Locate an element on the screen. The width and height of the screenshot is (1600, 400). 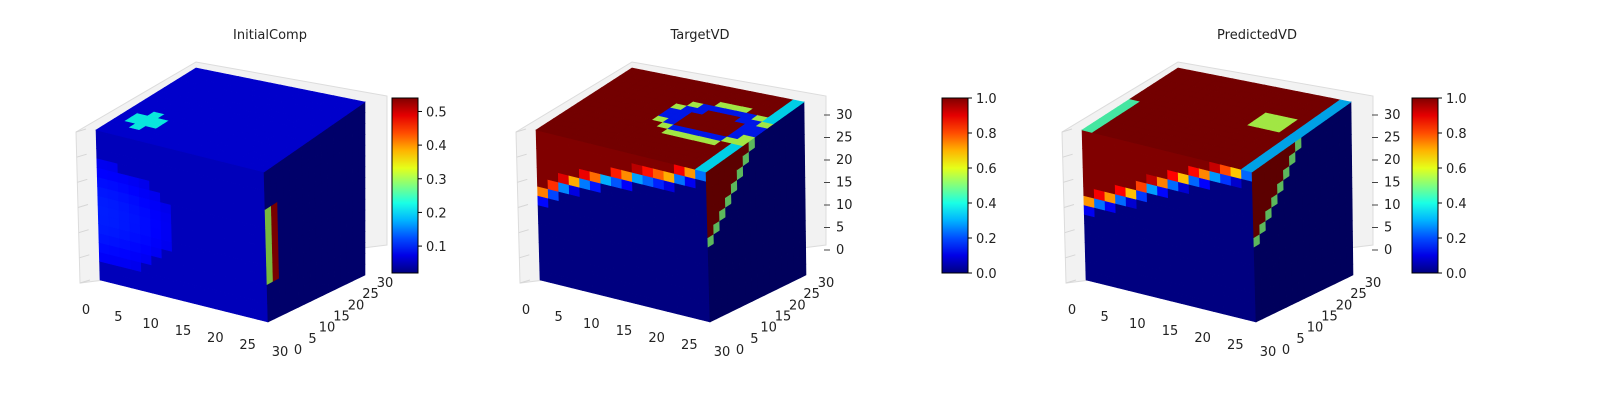
subplot-title: TargetVD is located at coordinates (699, 35).